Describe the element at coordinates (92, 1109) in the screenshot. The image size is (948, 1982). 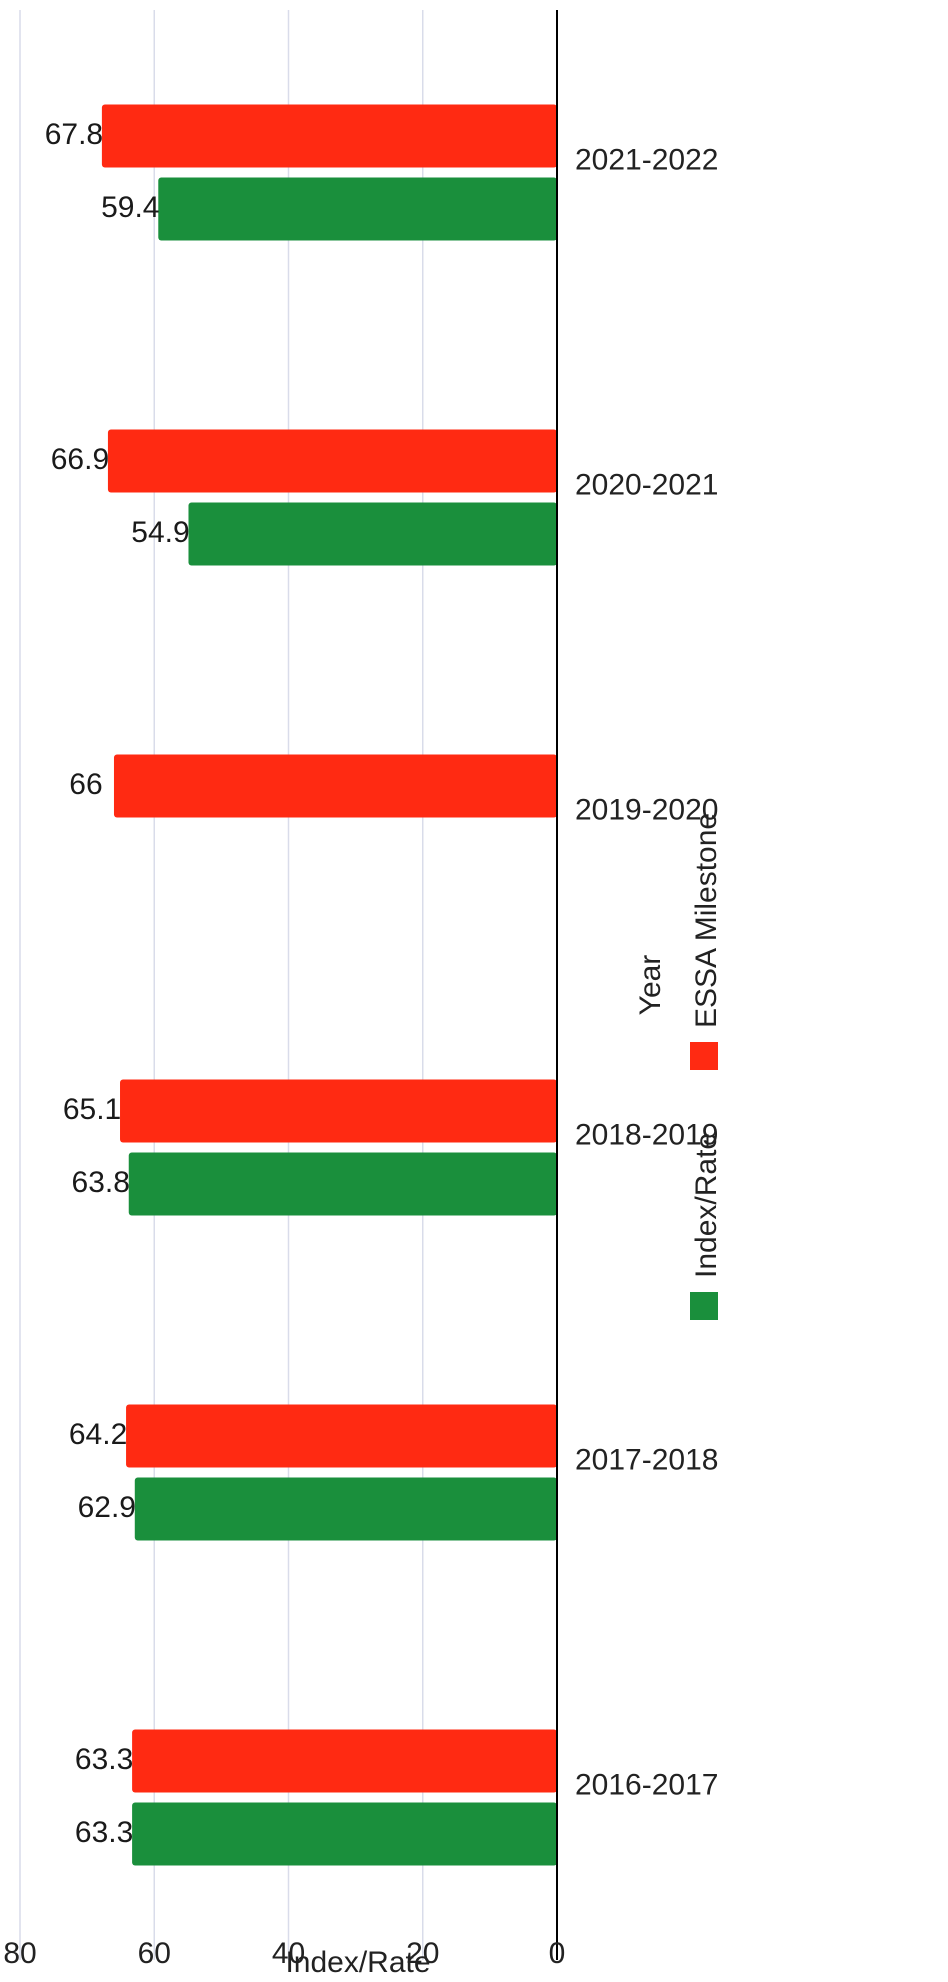
I see `data-label: 65.1` at that location.